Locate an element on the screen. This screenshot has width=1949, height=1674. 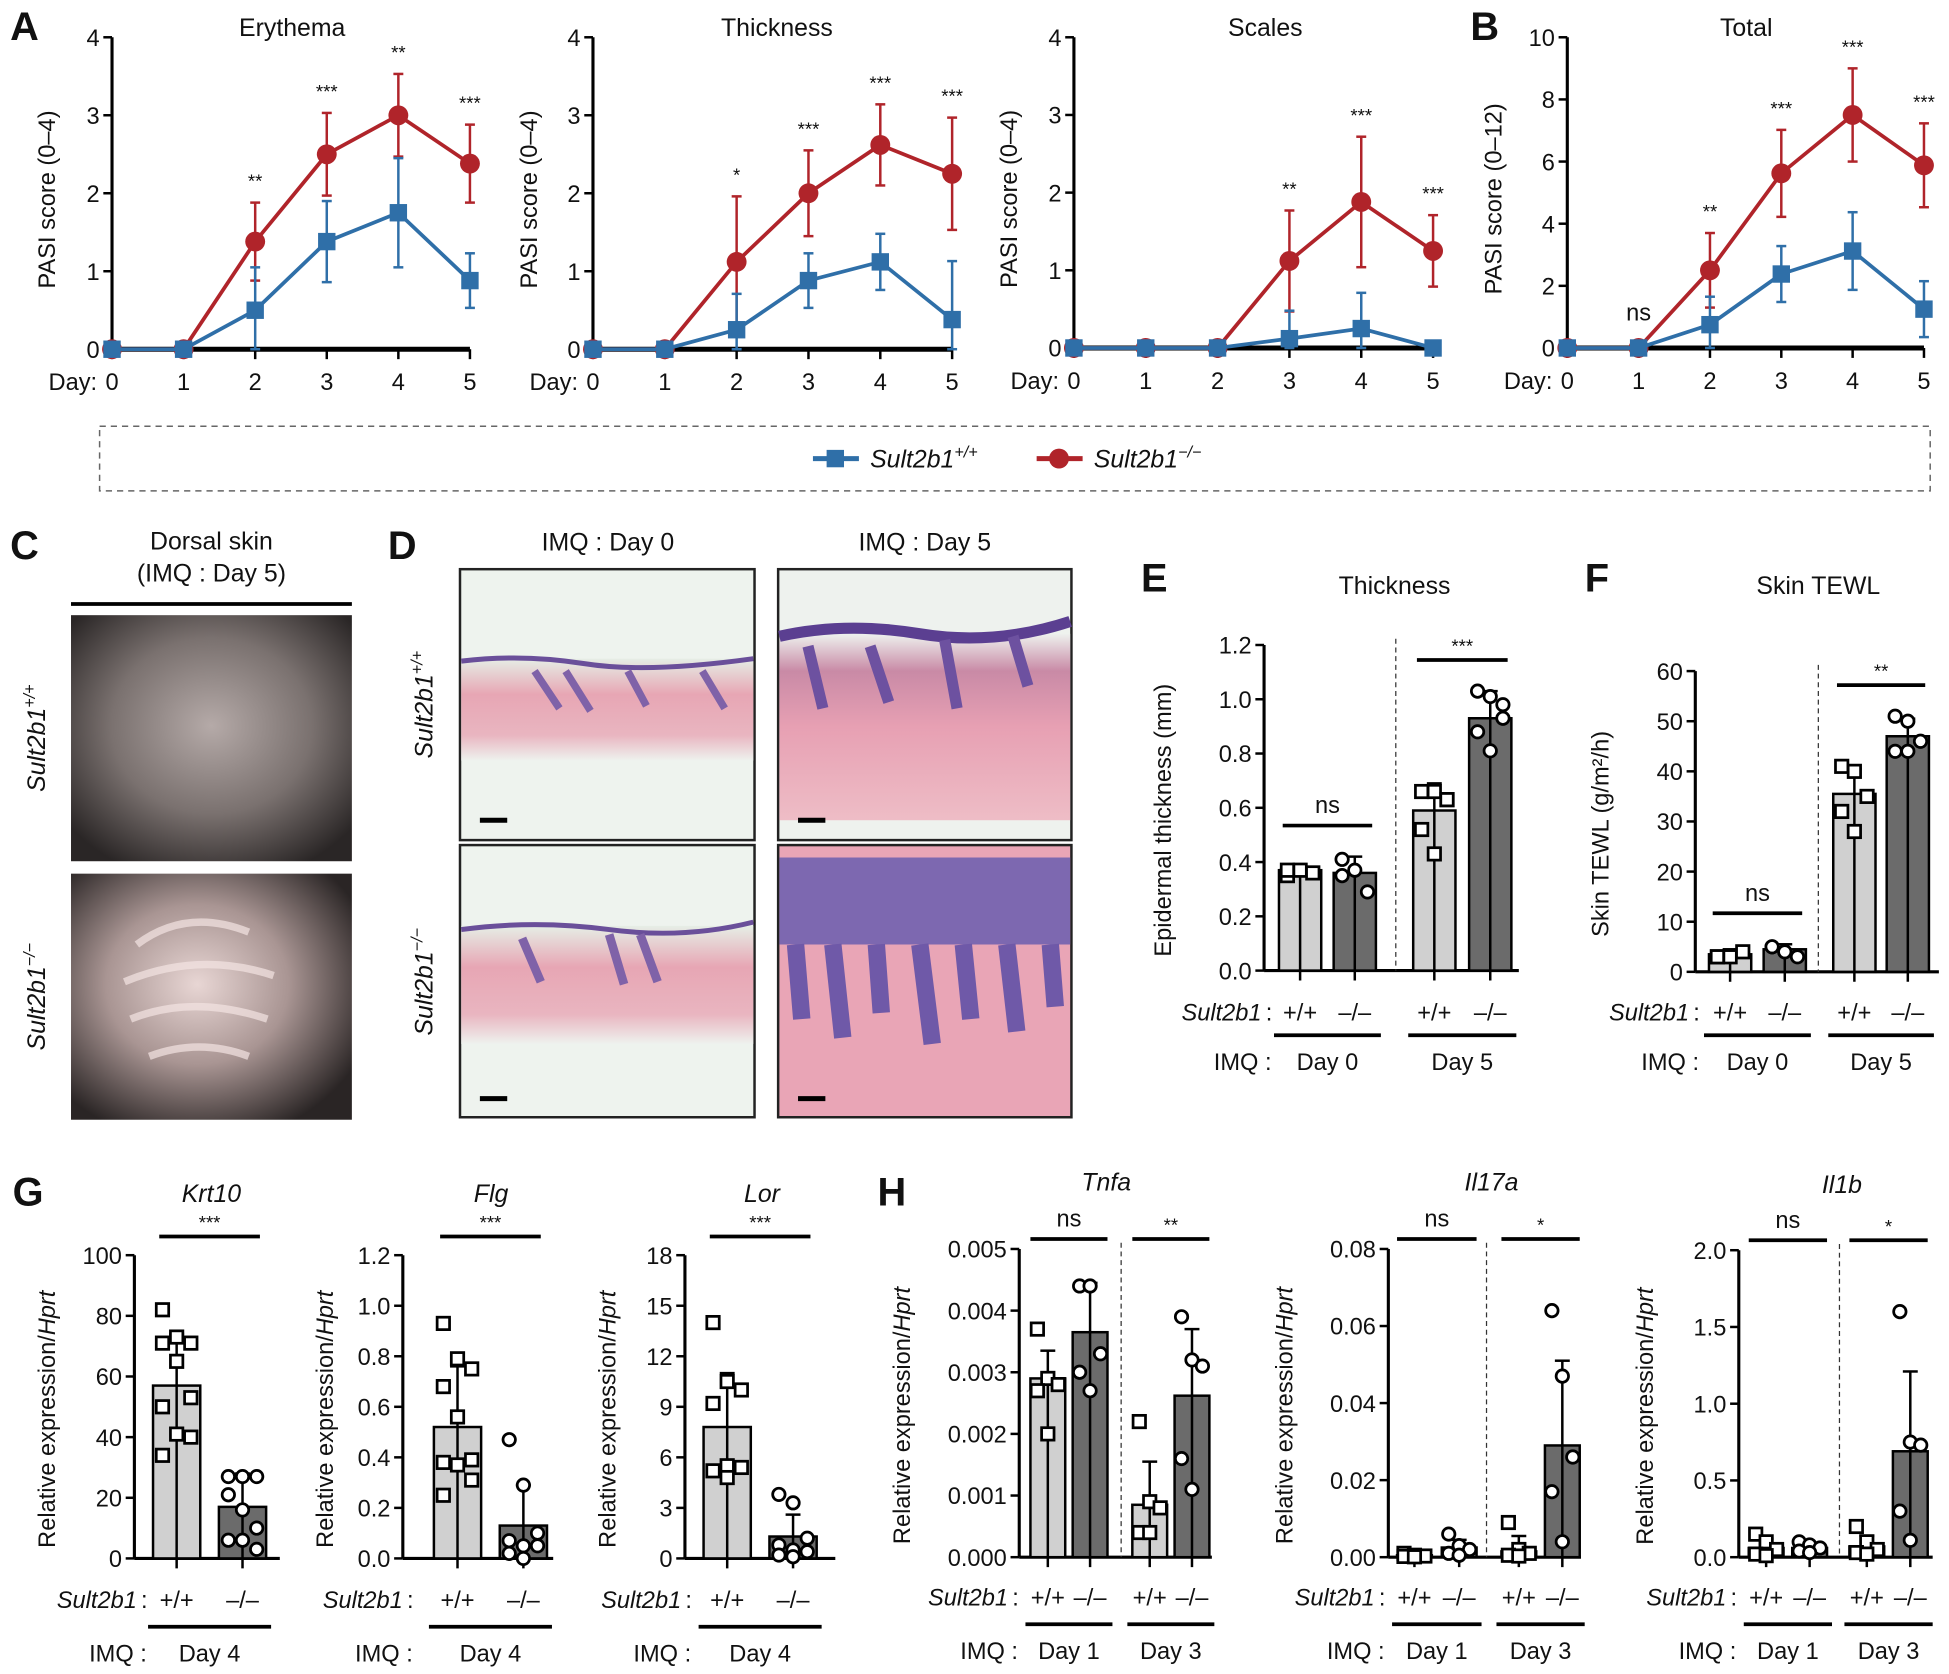
x-tick-label: 4 is located at coordinates (398, 383).